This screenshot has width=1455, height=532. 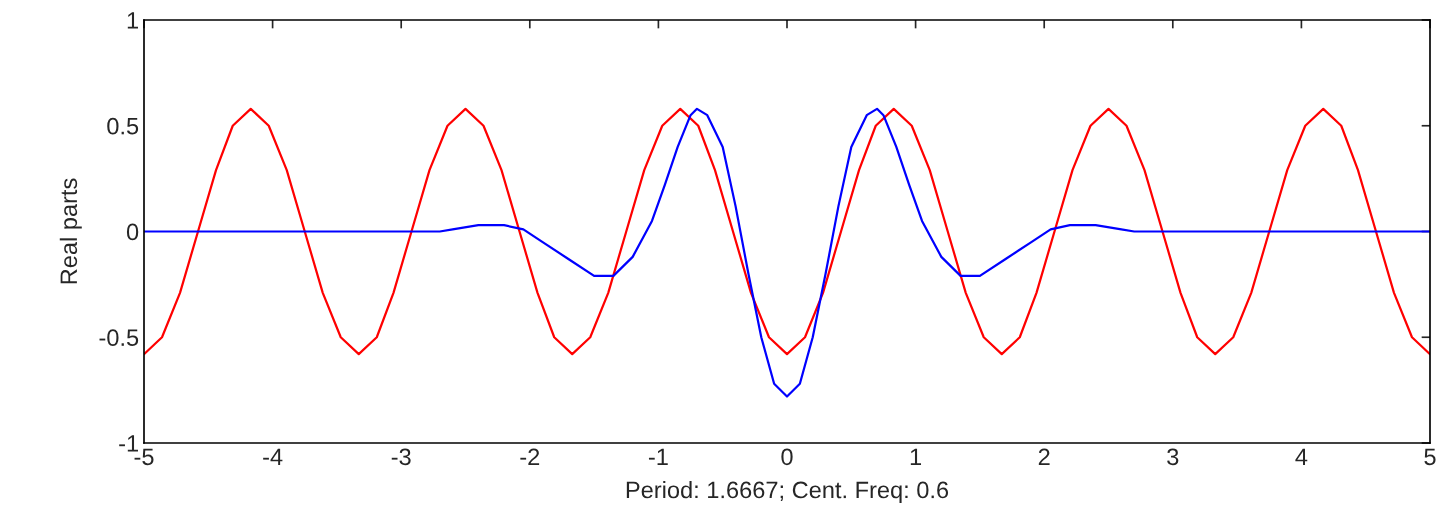 I want to click on x-tick-label: 4, so click(x=1301, y=456).